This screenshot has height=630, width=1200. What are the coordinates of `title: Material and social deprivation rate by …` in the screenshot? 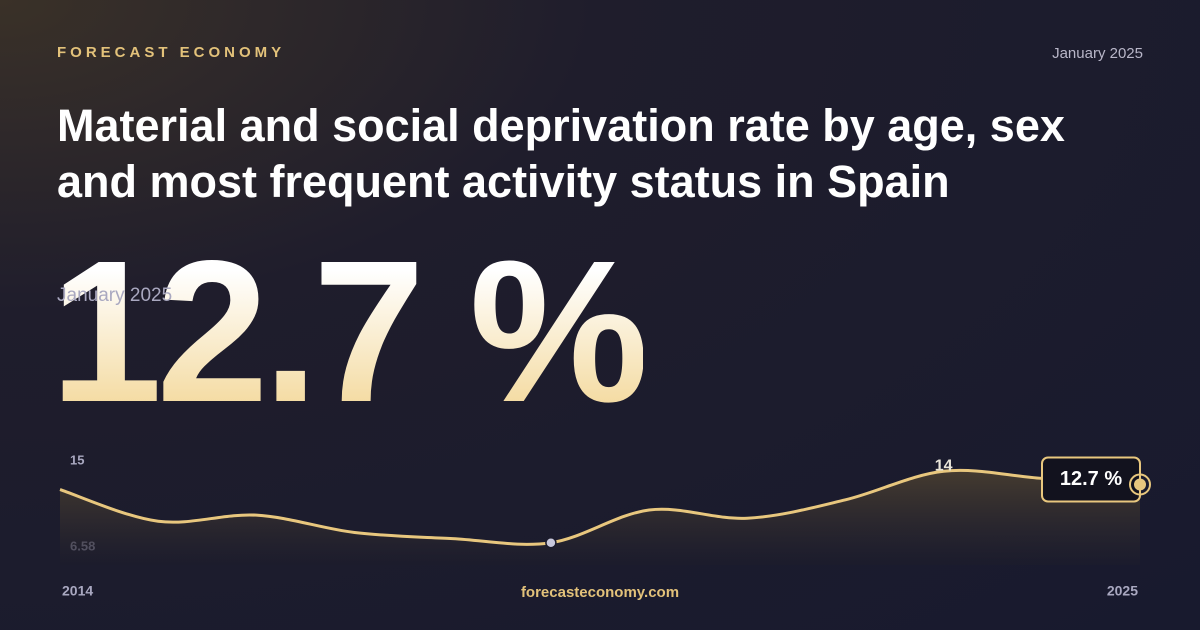 It's located at (561, 153).